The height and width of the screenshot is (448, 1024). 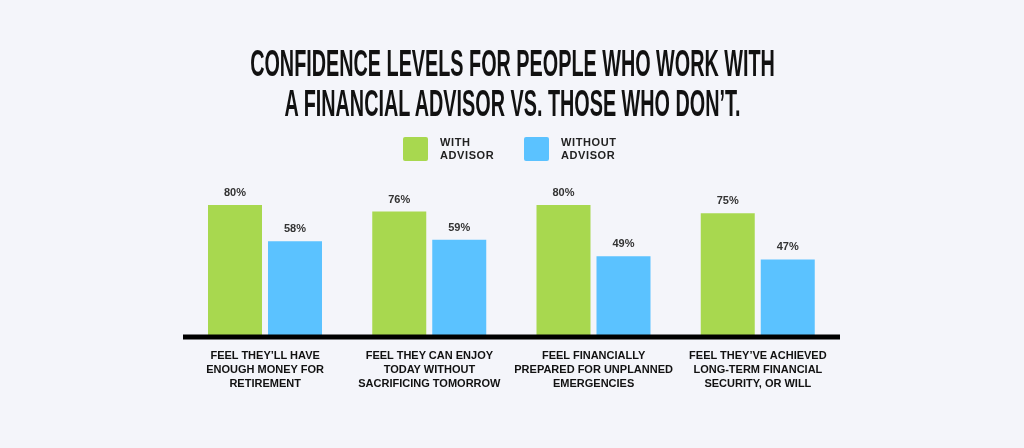 What do you see at coordinates (459, 226) in the screenshot?
I see `data-label: 59%` at bounding box center [459, 226].